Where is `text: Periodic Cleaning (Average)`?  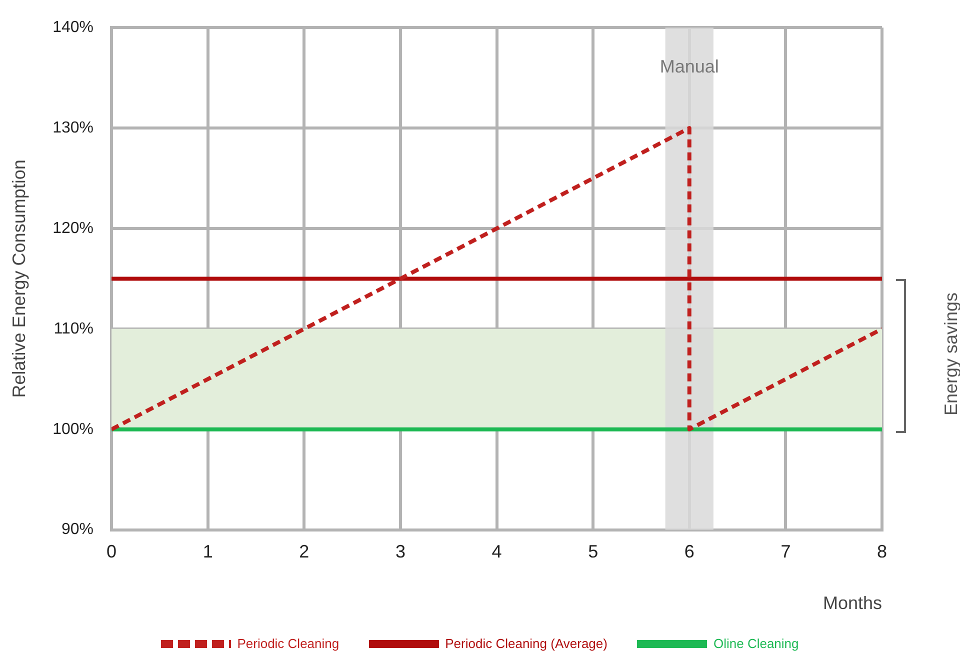
text: Periodic Cleaning (Average) is located at coordinates (526, 643).